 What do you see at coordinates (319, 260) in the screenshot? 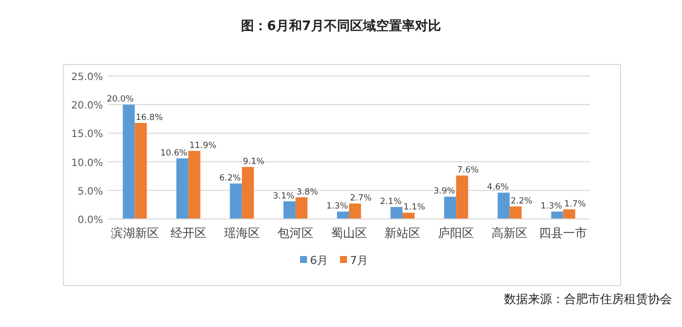
I see `legend-label: 6月` at bounding box center [319, 260].